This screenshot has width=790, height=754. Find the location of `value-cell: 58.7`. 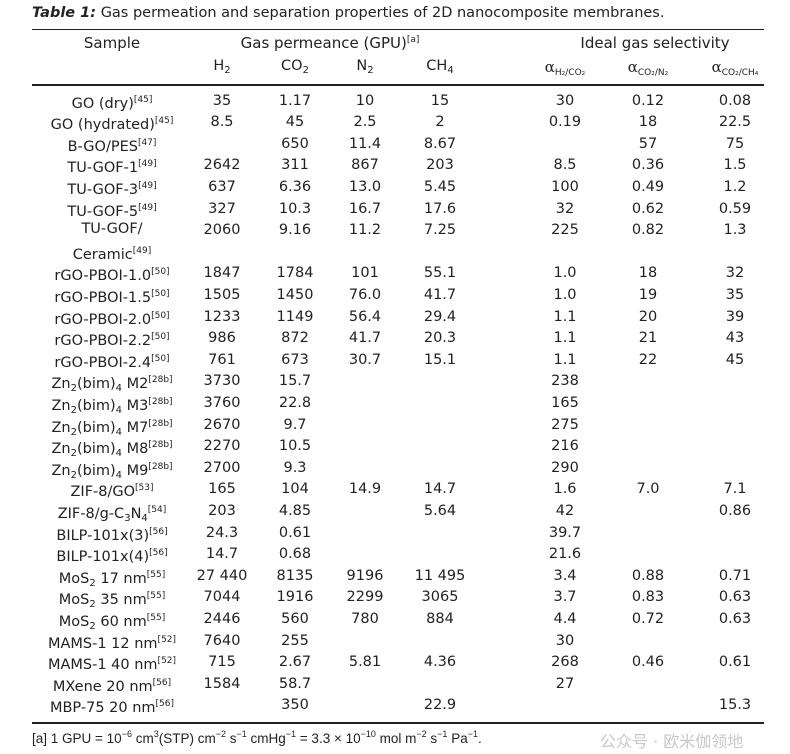

value-cell: 58.7 is located at coordinates (295, 683).